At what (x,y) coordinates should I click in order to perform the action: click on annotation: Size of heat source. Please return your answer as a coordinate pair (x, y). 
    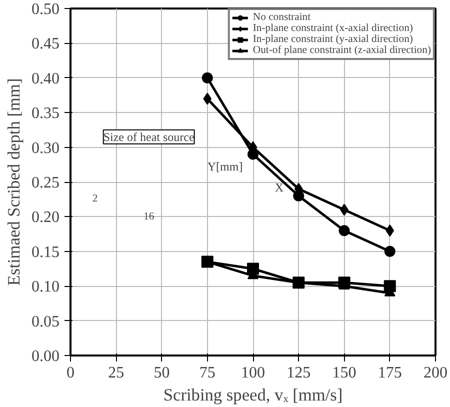
    Looking at the image, I should click on (148, 137).